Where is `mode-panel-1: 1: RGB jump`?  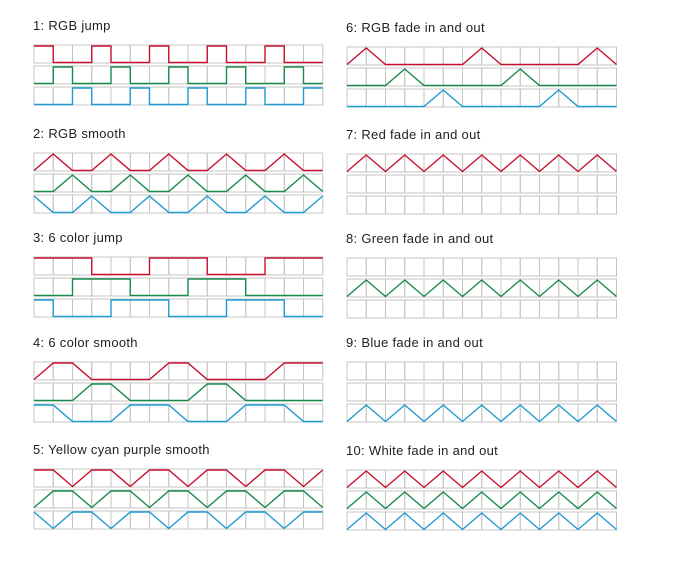
mode-panel-1: 1: RGB jump is located at coordinates (178, 66).